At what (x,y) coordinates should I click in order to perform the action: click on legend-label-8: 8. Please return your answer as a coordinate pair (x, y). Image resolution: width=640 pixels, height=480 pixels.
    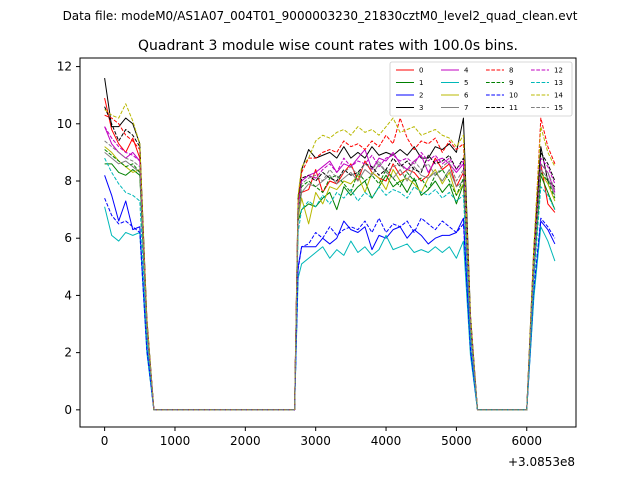
    Looking at the image, I should click on (511, 71).